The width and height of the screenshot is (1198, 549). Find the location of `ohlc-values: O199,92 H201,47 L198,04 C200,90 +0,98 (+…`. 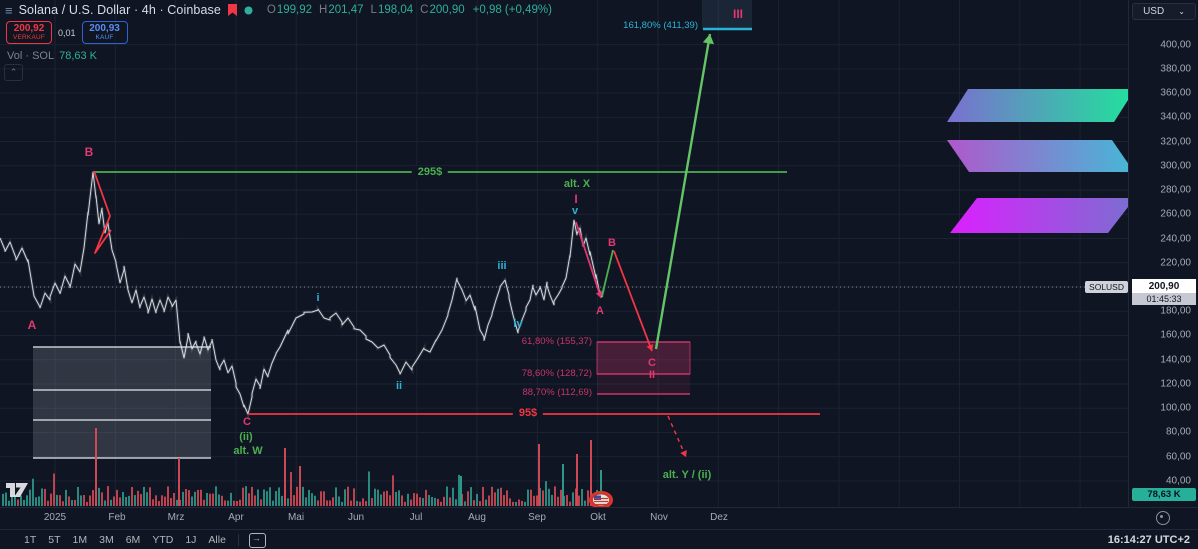

ohlc-values: O199,92 H201,47 L198,04 C200,90 +0,98 (+… is located at coordinates (409, 10).